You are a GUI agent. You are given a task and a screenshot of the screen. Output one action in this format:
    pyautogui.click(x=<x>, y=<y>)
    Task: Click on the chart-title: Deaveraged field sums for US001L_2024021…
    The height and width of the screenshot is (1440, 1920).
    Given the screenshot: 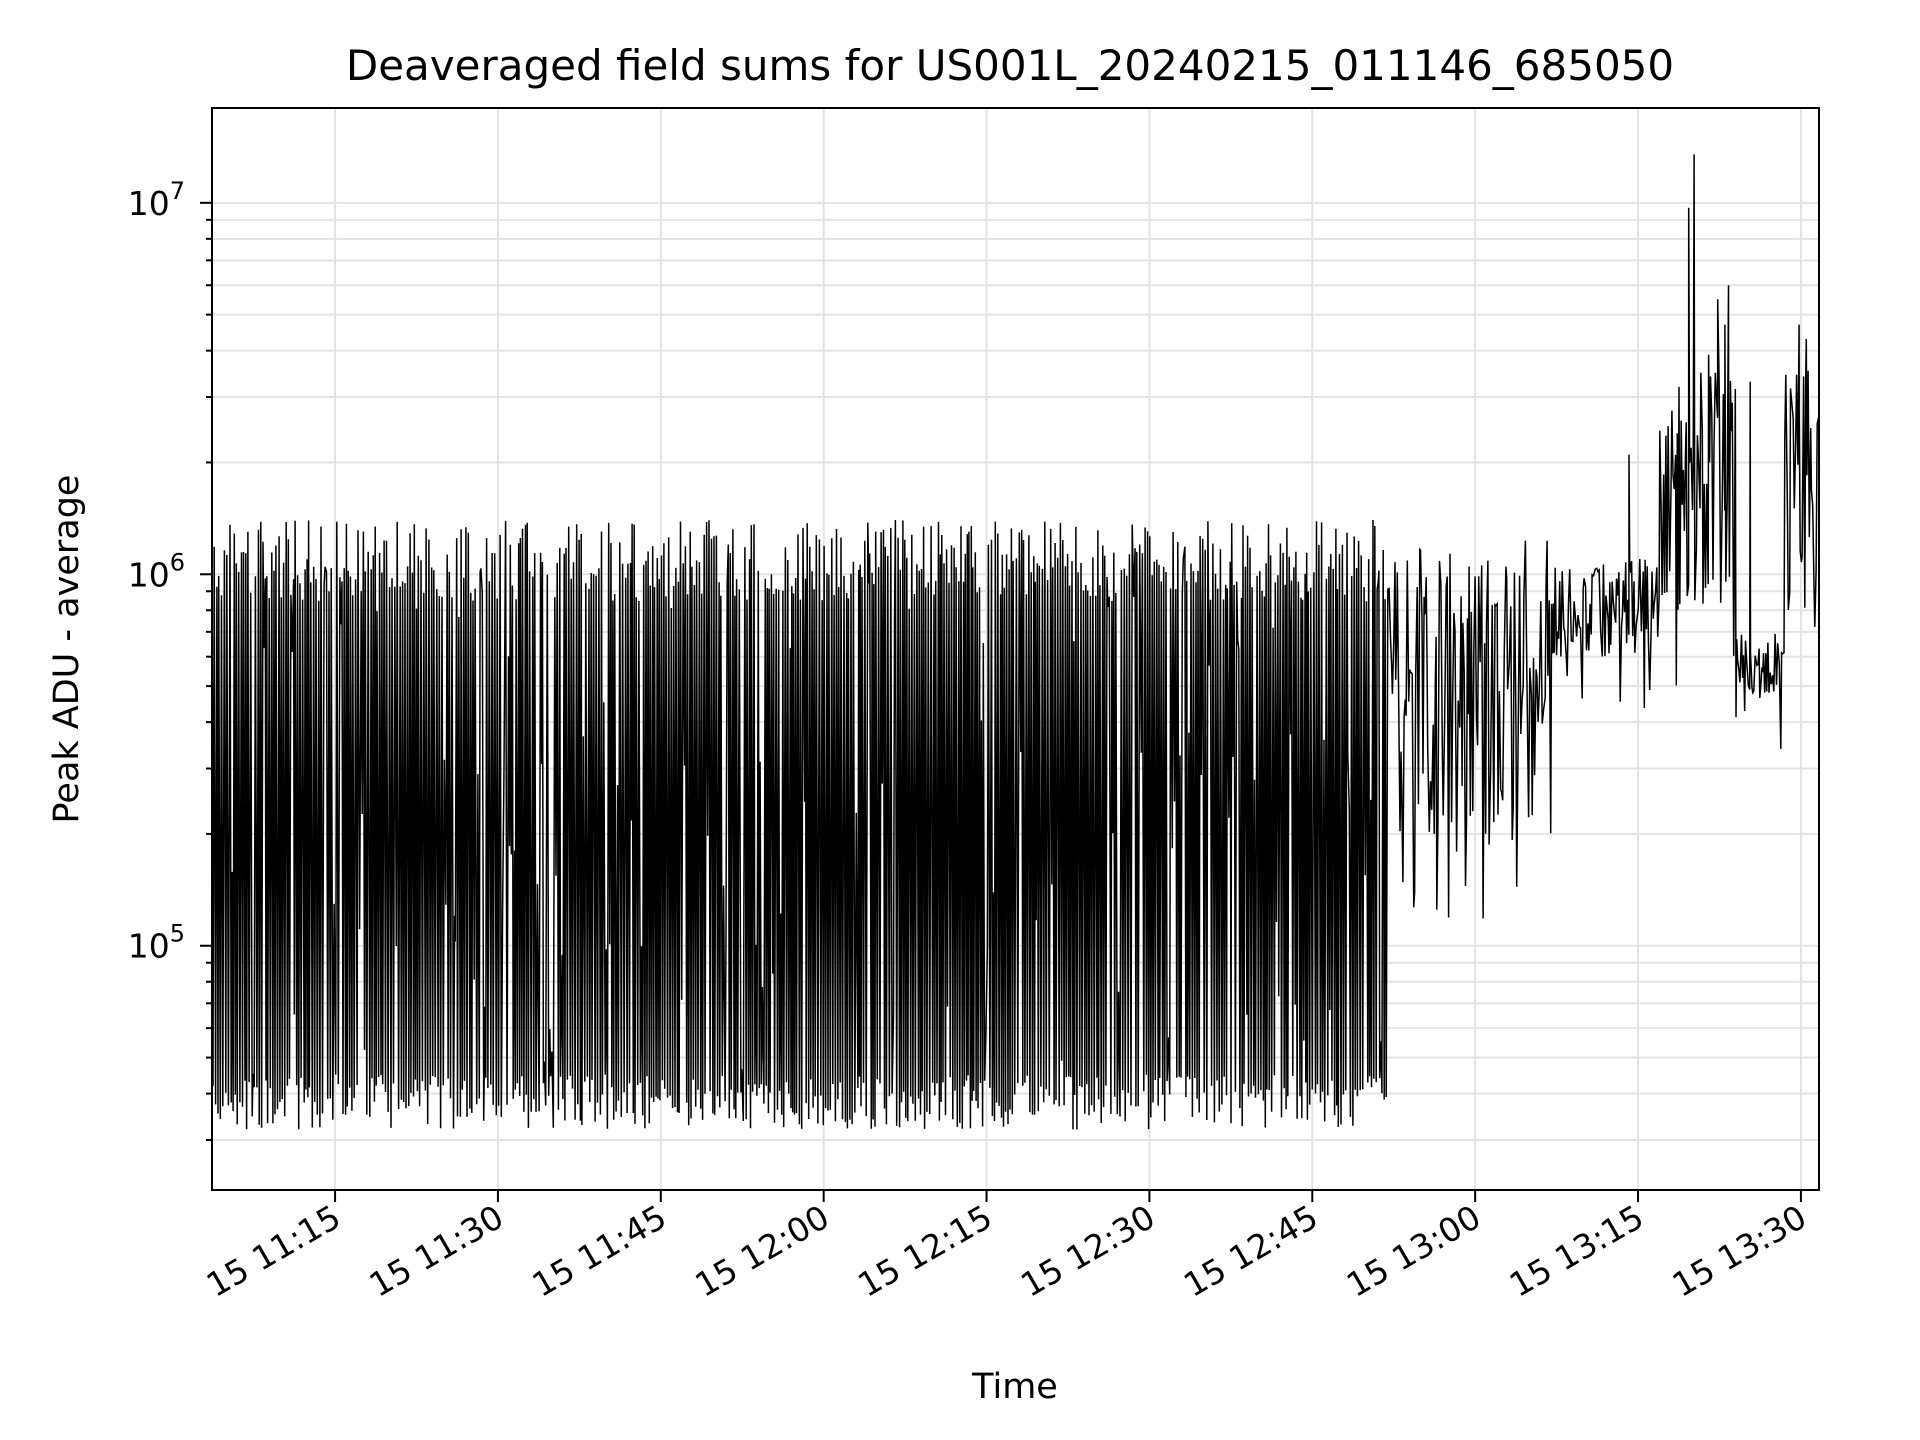 What is the action you would take?
    pyautogui.click(x=1010, y=65)
    